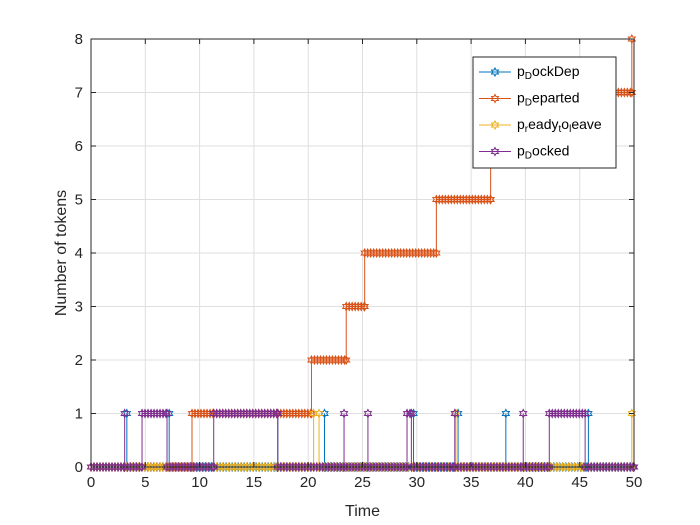  What do you see at coordinates (559, 125) in the screenshot?
I see `legend-label: preadytoleave` at bounding box center [559, 125].